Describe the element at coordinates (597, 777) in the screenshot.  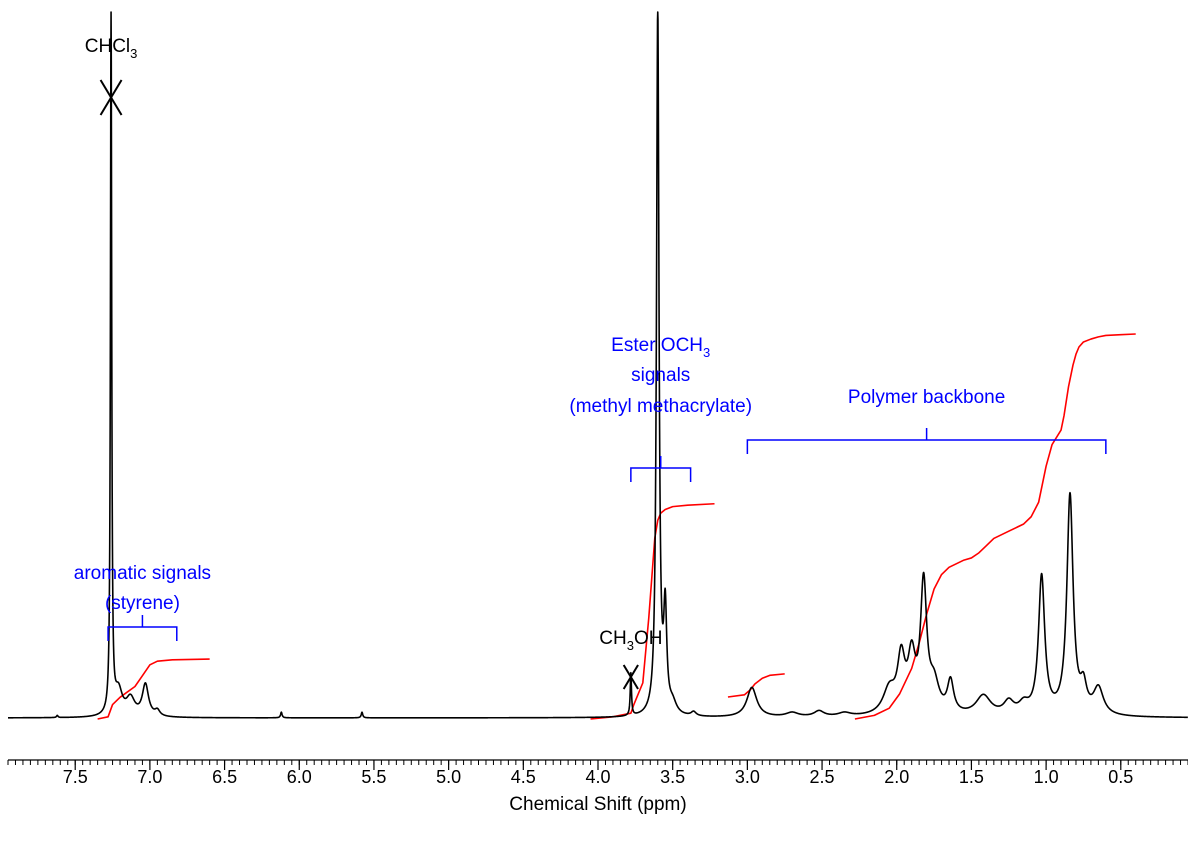
I see `x-tick-label: 4.0` at that location.